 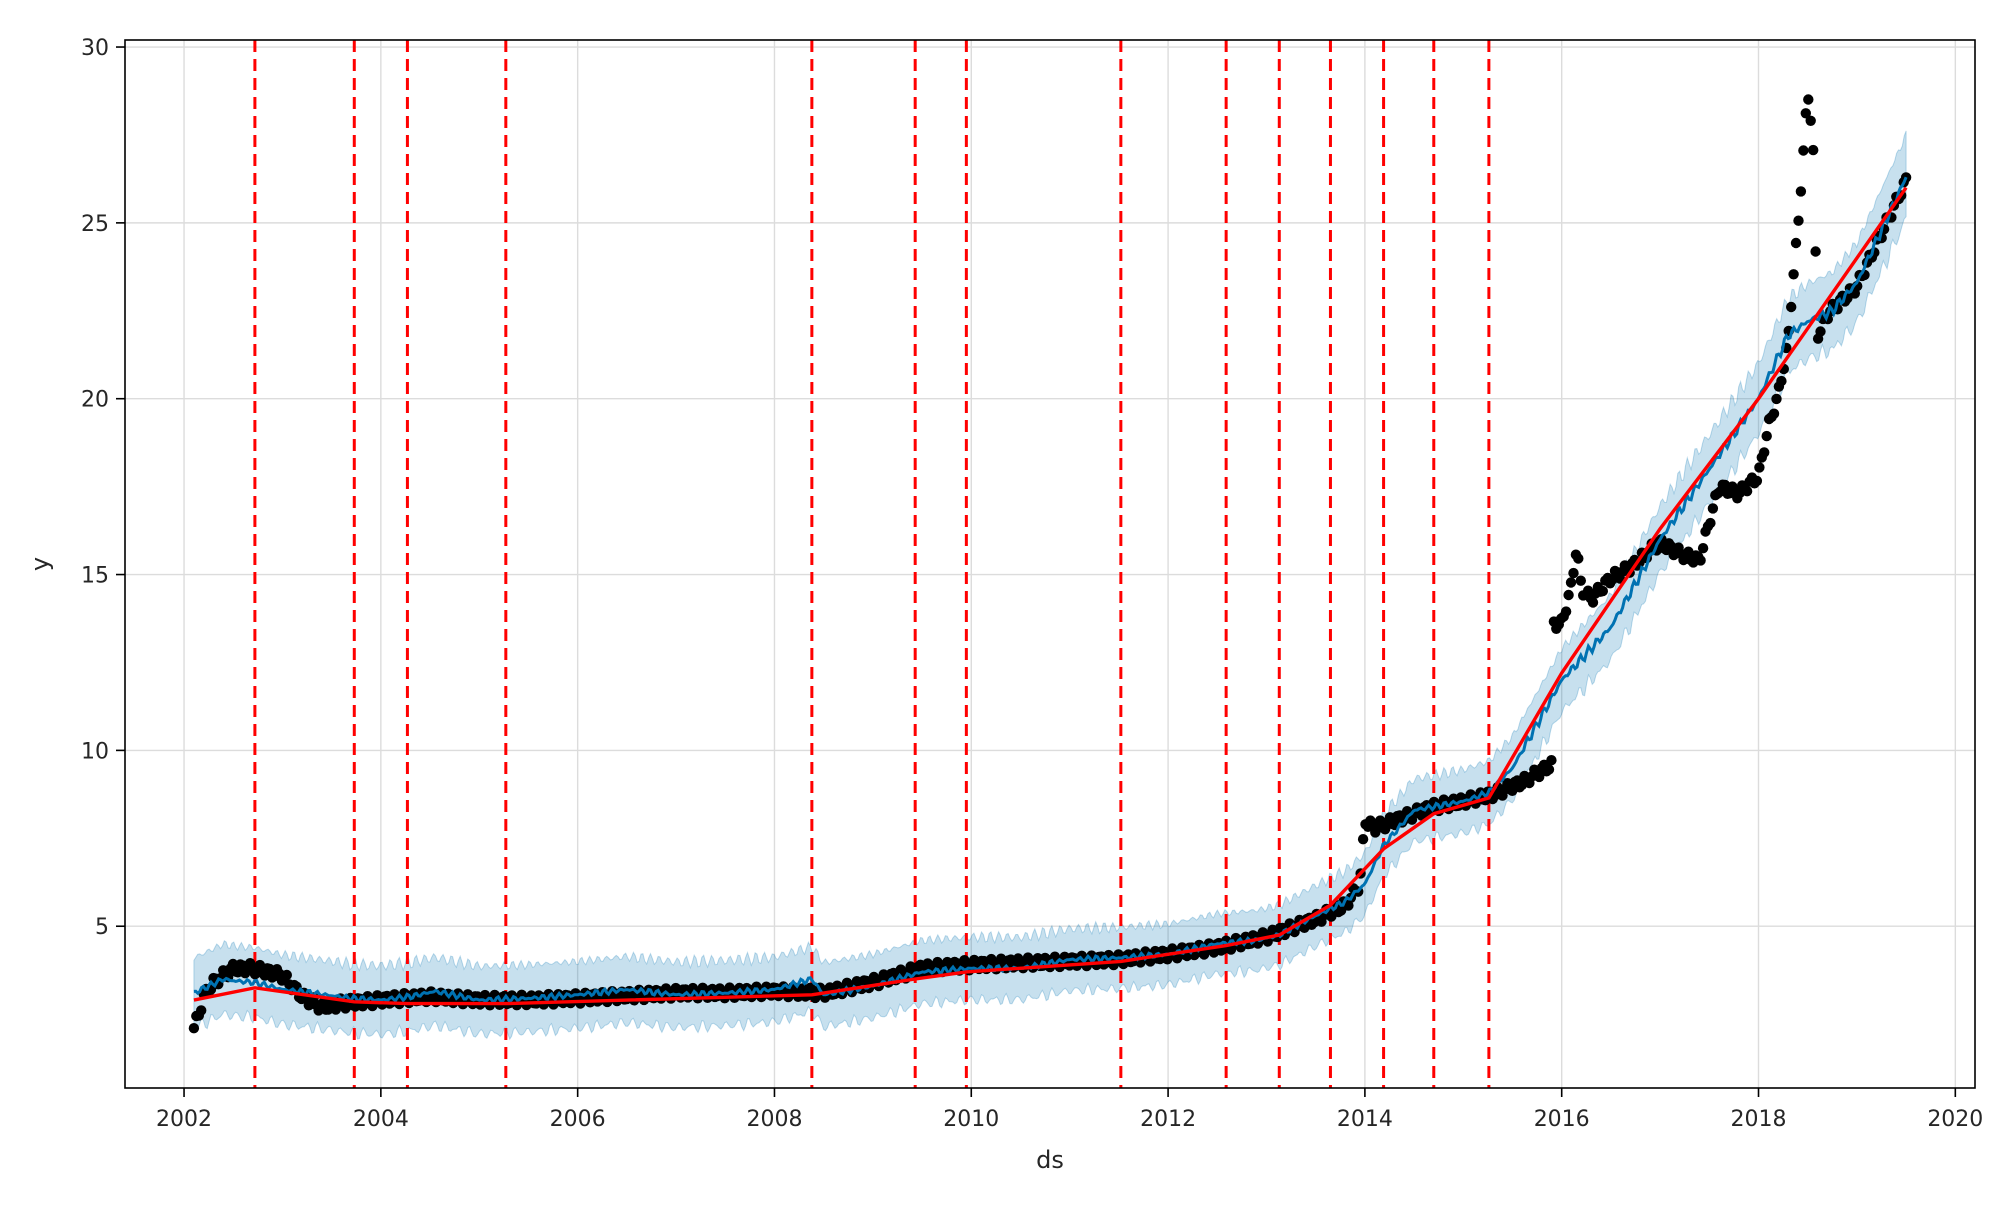 I want to click on y-tick-label: 25, so click(x=95, y=224).